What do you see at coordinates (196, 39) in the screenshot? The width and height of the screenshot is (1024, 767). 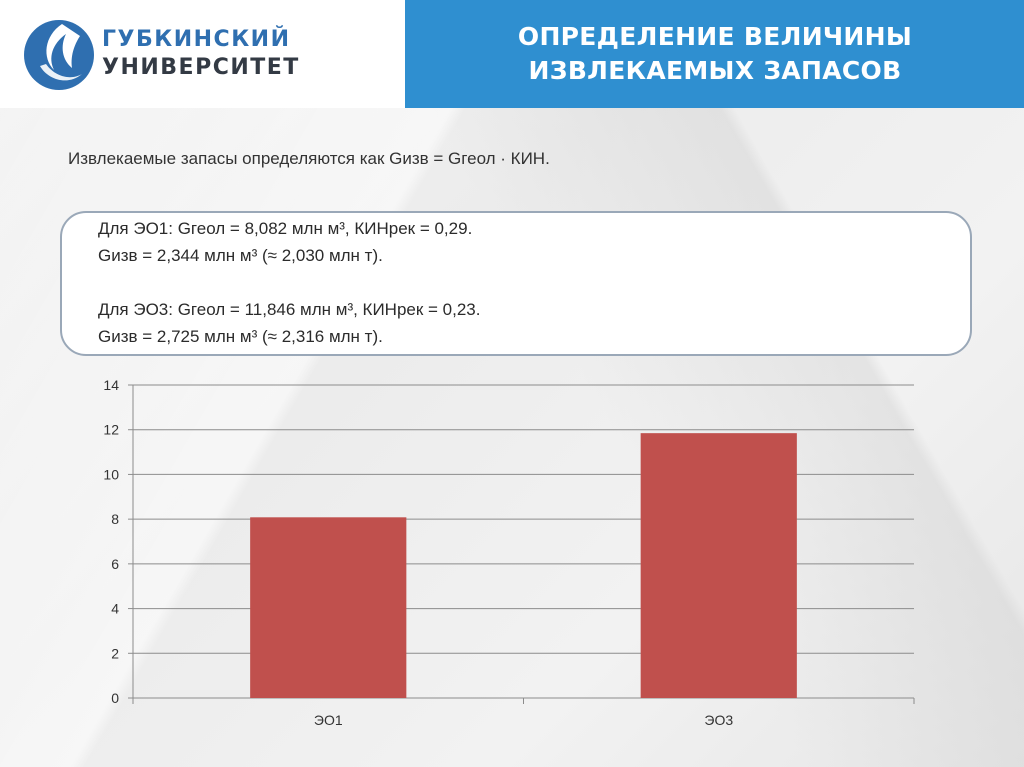 I see `logo-line-1: ГУБКИНСКИЙ` at bounding box center [196, 39].